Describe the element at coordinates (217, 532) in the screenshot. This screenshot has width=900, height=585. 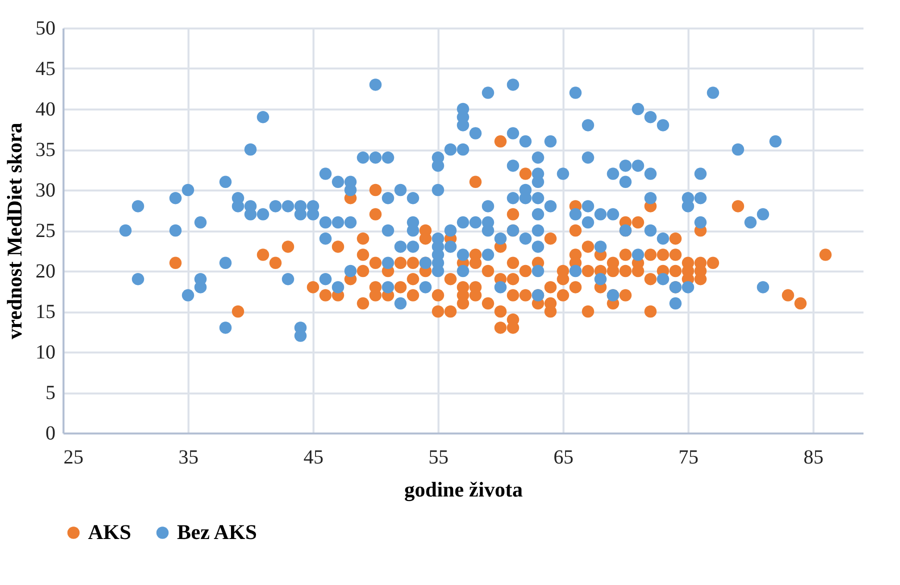
I see `legend-label: Bez AKS` at that location.